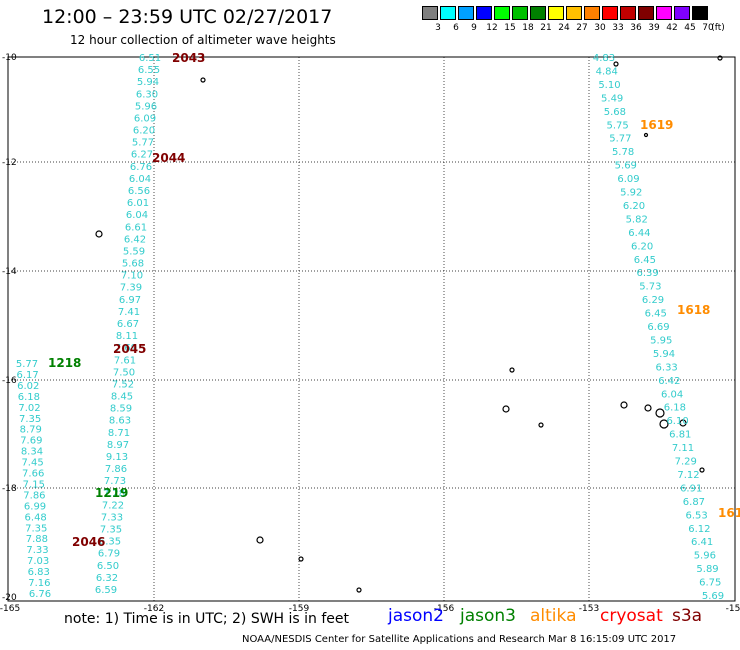  What do you see at coordinates (733, 609) in the screenshot?
I see `lon-label: -15` at bounding box center [733, 609].